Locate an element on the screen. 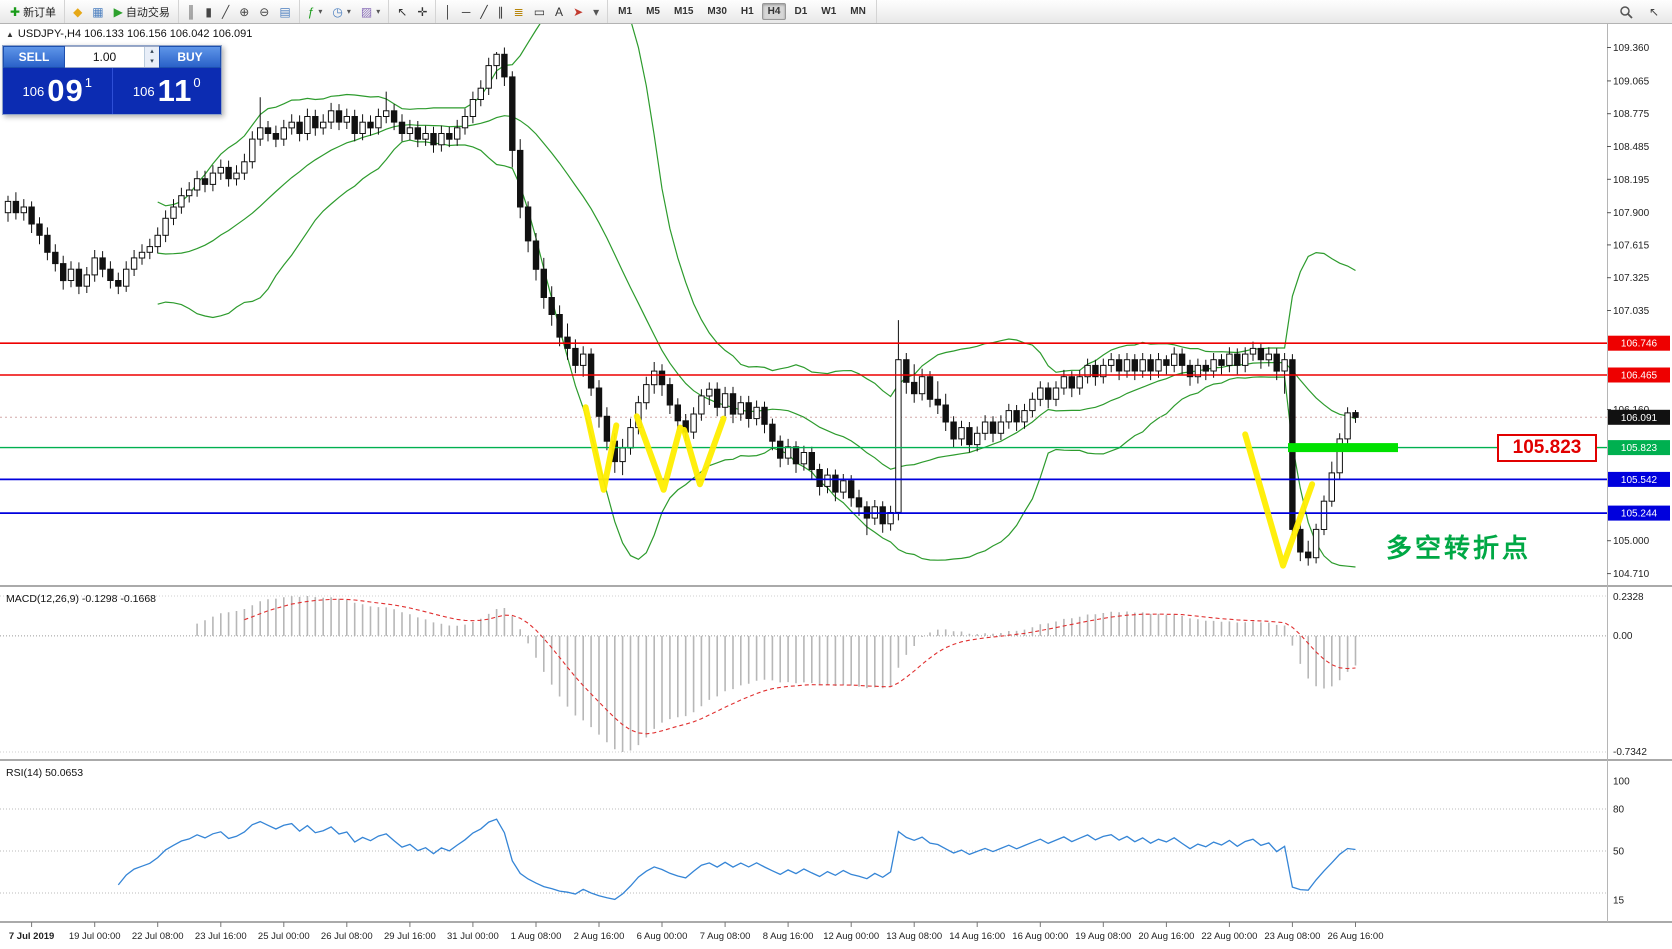  market-watch-button: ▦ is located at coordinates (97, 11).